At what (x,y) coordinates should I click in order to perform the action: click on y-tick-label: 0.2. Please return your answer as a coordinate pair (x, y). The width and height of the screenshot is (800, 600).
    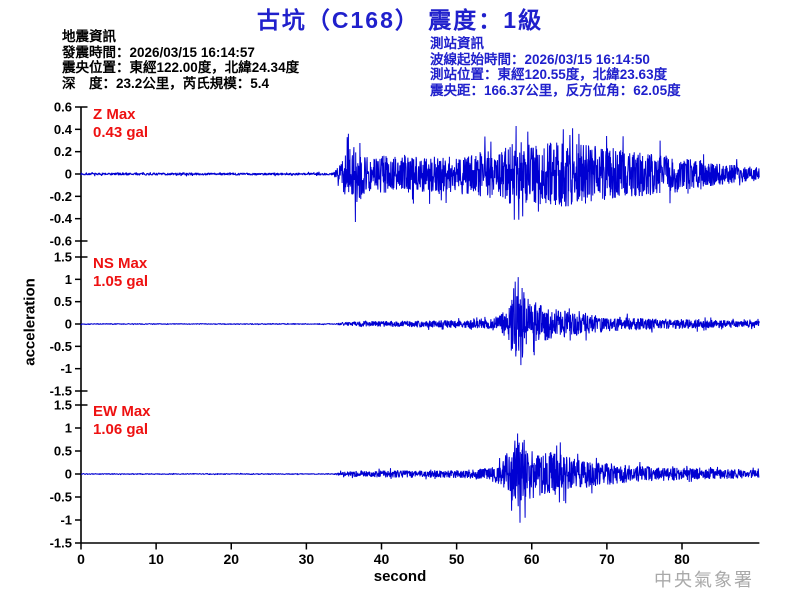
    Looking at the image, I should click on (63, 151).